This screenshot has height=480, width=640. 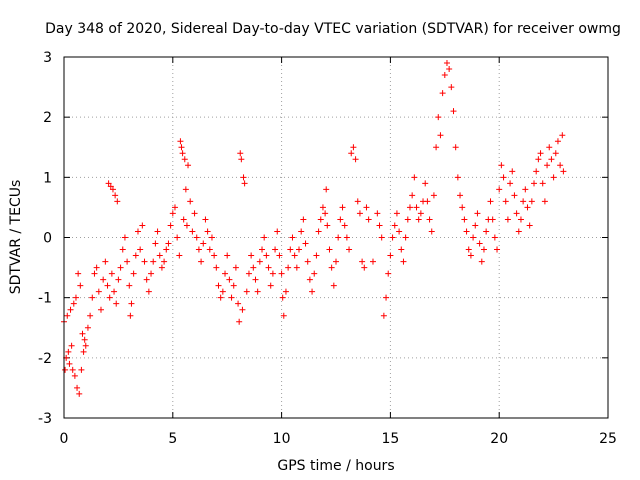 I want to click on y-tick-label: 0, so click(x=47, y=239).